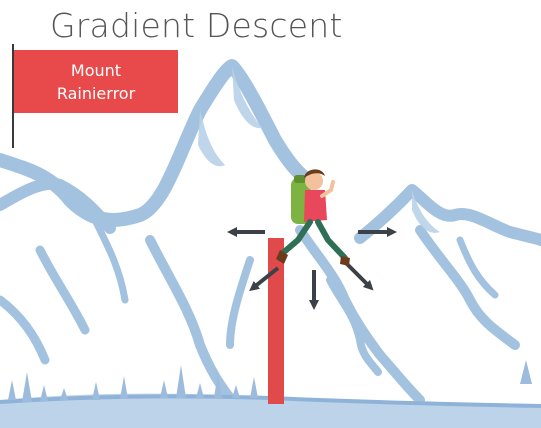 The height and width of the screenshot is (428, 541). What do you see at coordinates (96, 93) in the screenshot?
I see `flag-label-line2: Rainierror` at bounding box center [96, 93].